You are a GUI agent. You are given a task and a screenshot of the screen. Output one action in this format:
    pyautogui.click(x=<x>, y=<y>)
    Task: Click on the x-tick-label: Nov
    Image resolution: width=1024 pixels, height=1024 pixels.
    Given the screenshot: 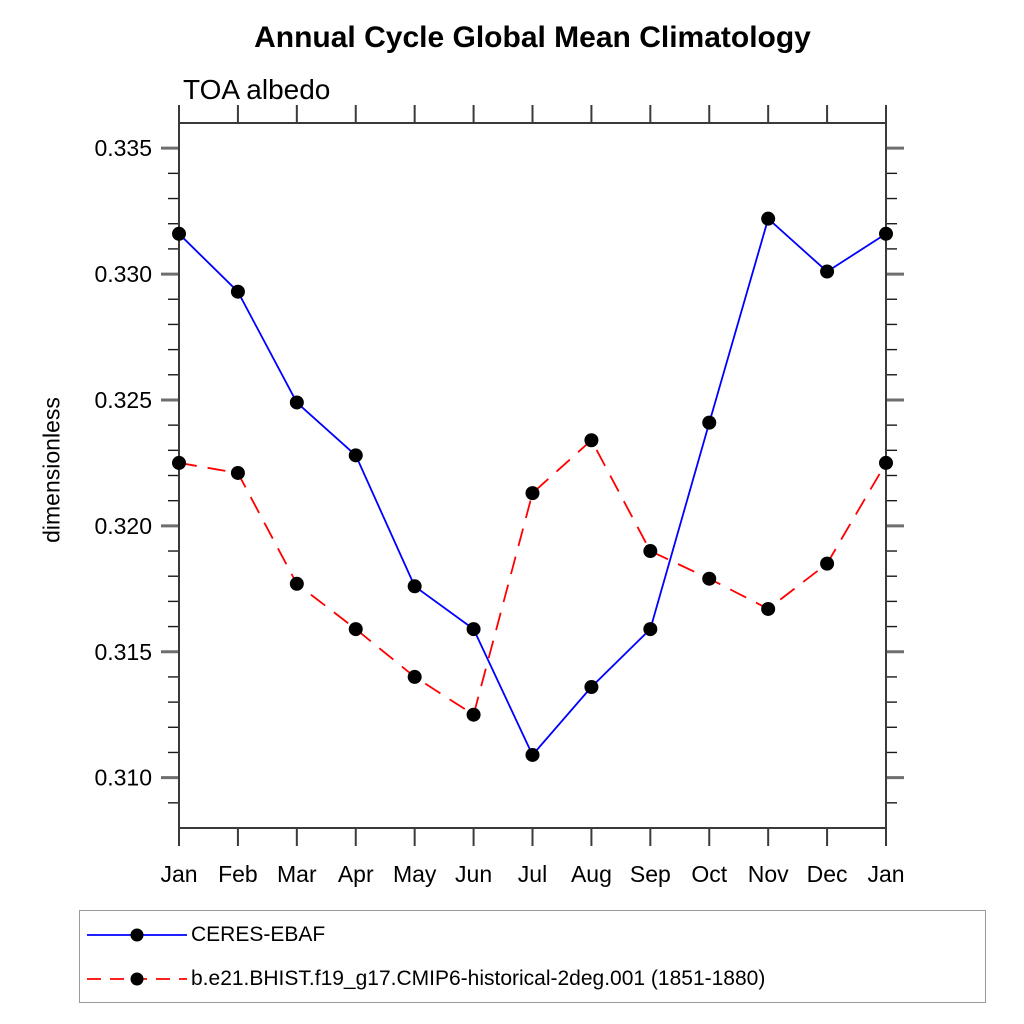 What is the action you would take?
    pyautogui.click(x=768, y=874)
    